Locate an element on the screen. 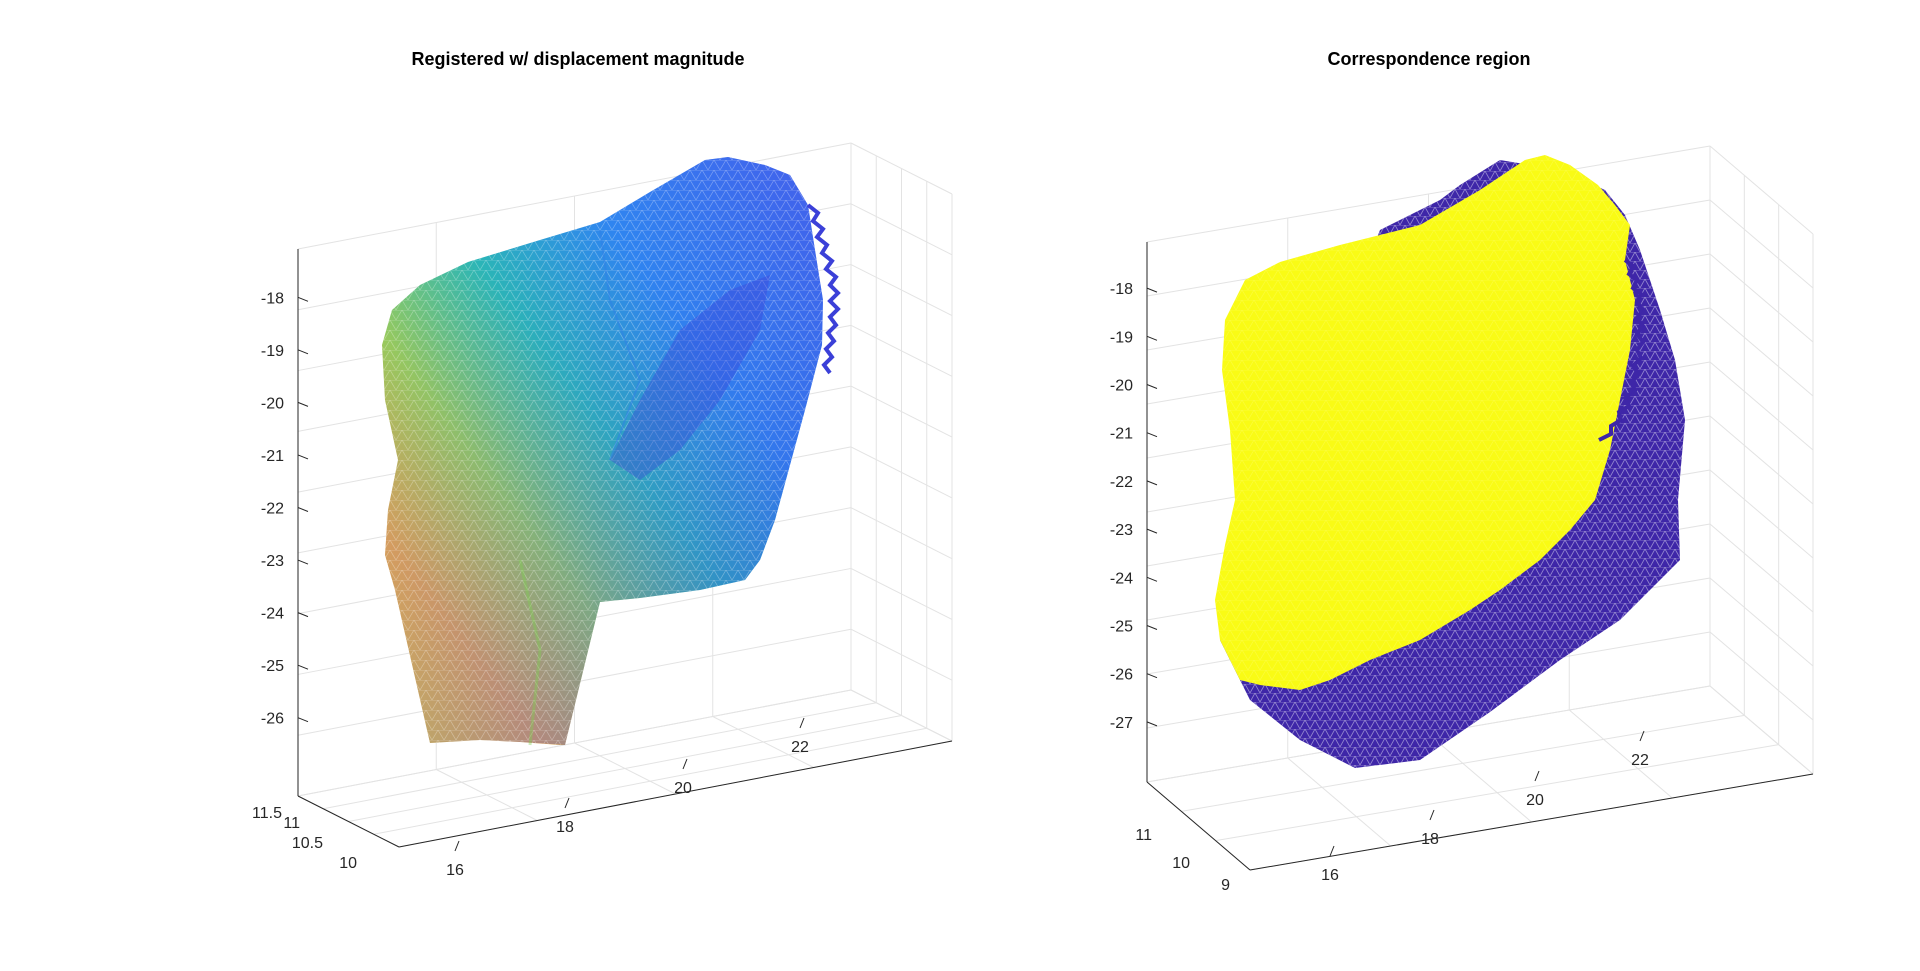 Image resolution: width=1920 pixels, height=971 pixels. z-tick-label: -22 is located at coordinates (1121, 482).